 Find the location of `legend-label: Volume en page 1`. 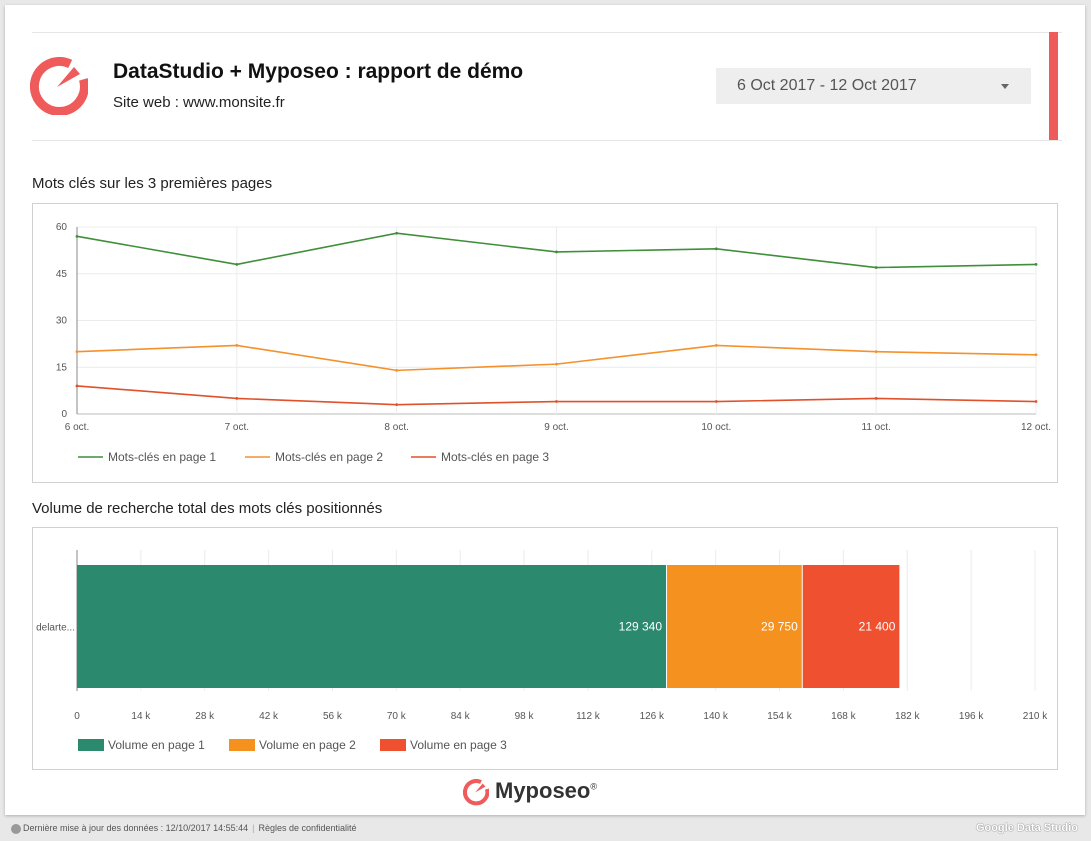

legend-label: Volume en page 1 is located at coordinates (156, 745).